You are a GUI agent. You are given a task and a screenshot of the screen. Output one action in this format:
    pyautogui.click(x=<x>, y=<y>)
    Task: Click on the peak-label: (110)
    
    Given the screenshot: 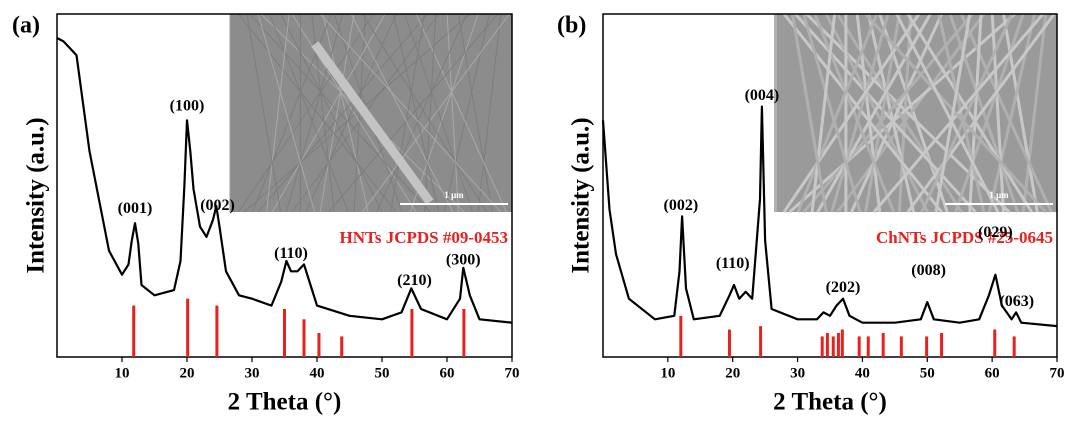 What is the action you would take?
    pyautogui.click(x=733, y=263)
    